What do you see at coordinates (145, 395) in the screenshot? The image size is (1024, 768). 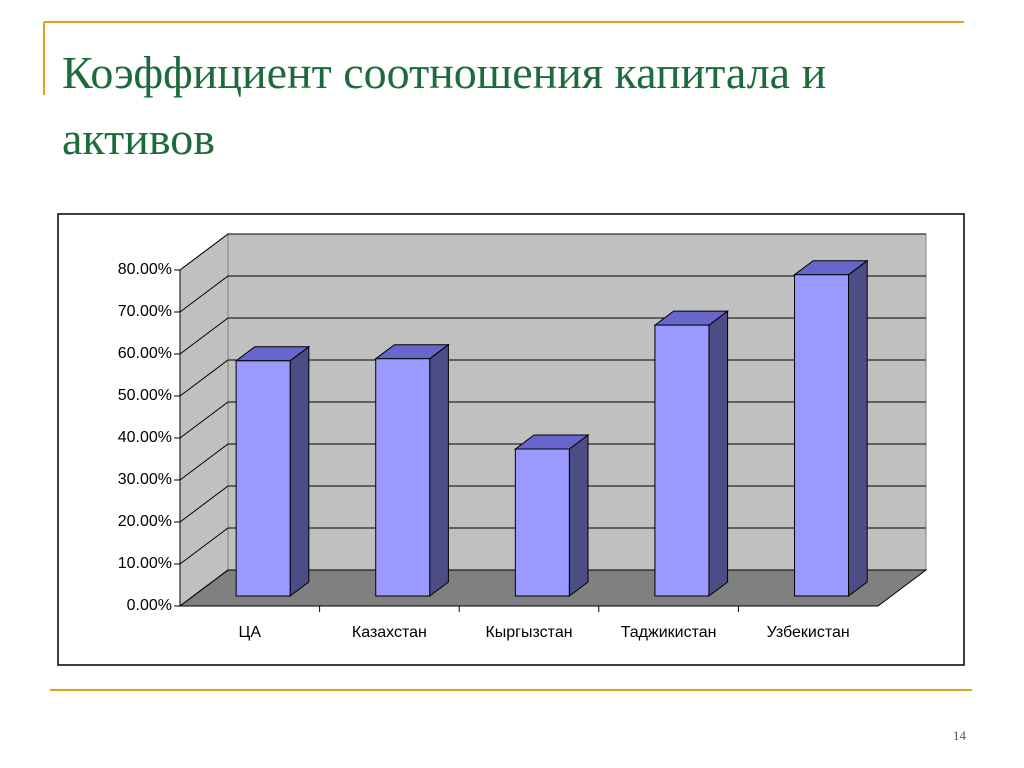 I see `y-tick-label: 50.00%` at bounding box center [145, 395].